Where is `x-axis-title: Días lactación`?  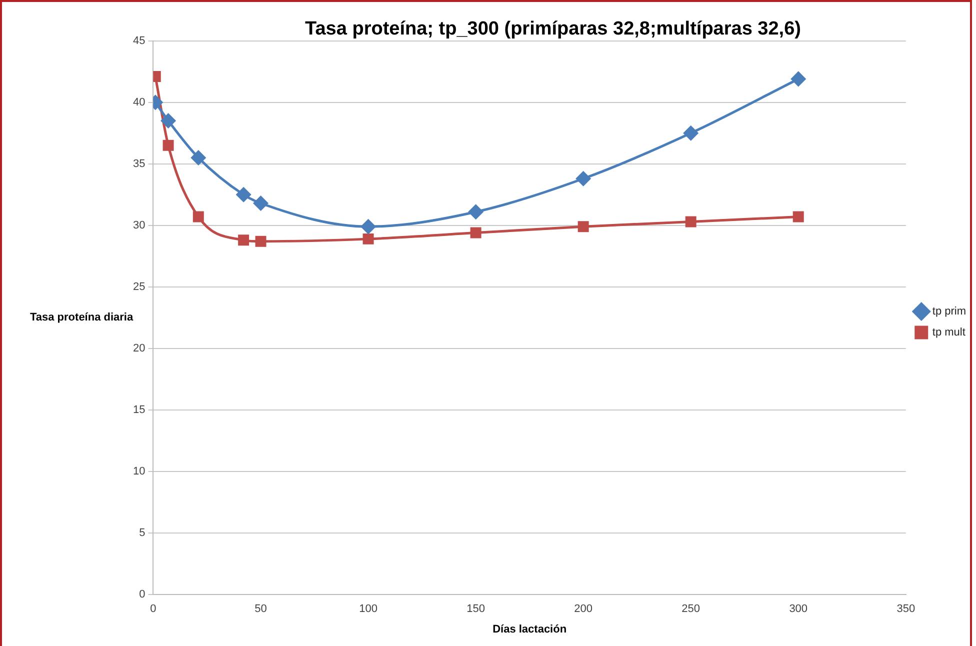 x-axis-title: Días lactación is located at coordinates (529, 629).